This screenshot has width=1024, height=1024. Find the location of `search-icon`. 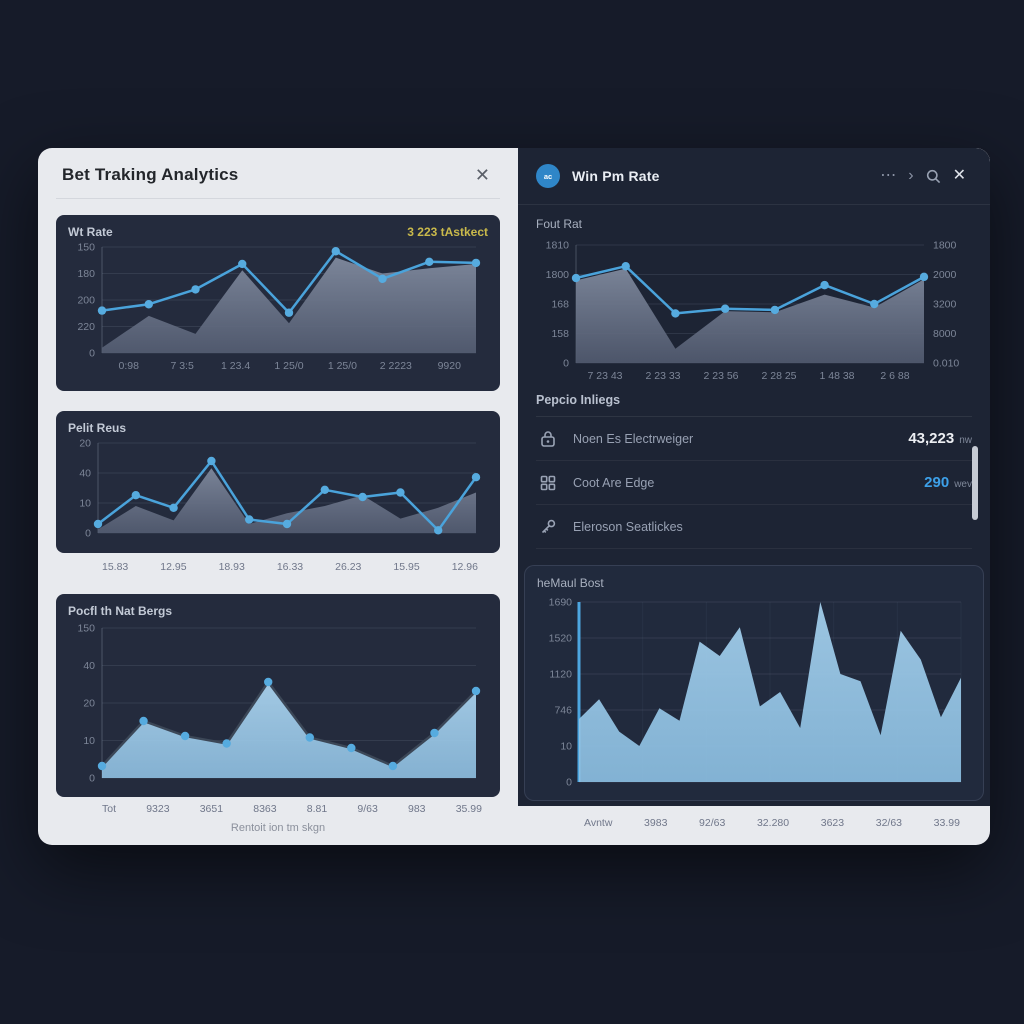

search-icon is located at coordinates (933, 176).